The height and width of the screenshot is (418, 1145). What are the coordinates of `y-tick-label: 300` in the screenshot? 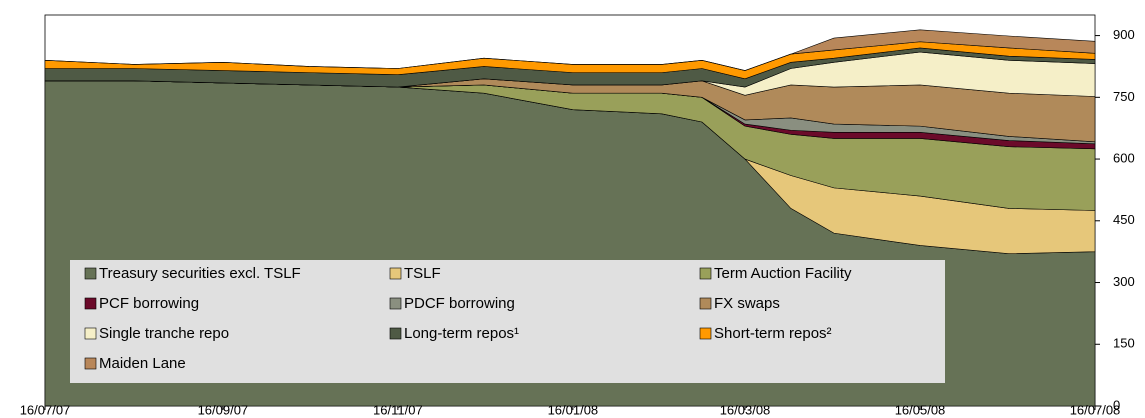 It's located at (1124, 281).